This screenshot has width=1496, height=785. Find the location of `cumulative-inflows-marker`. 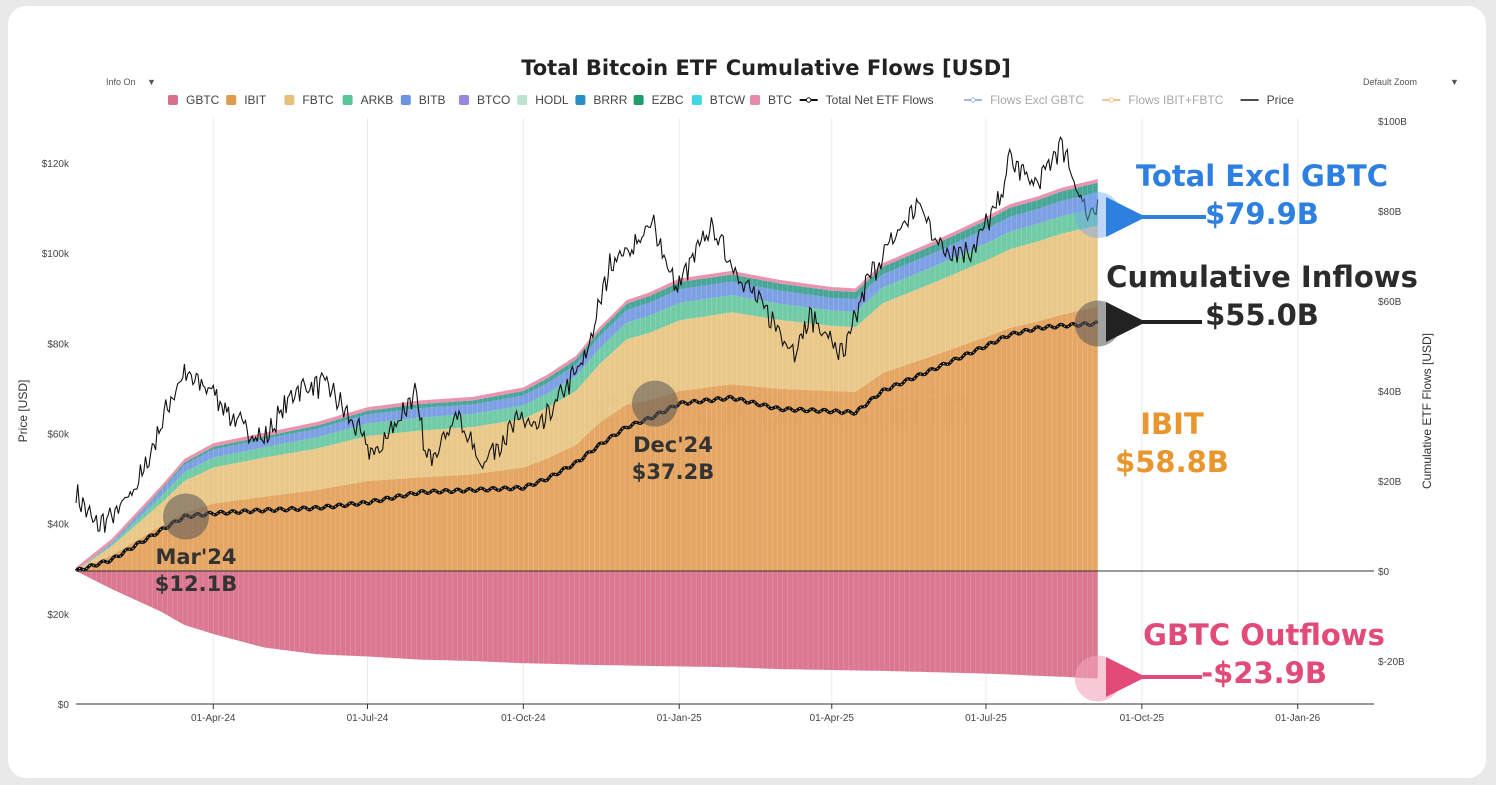

cumulative-inflows-marker is located at coordinates (1097, 323).